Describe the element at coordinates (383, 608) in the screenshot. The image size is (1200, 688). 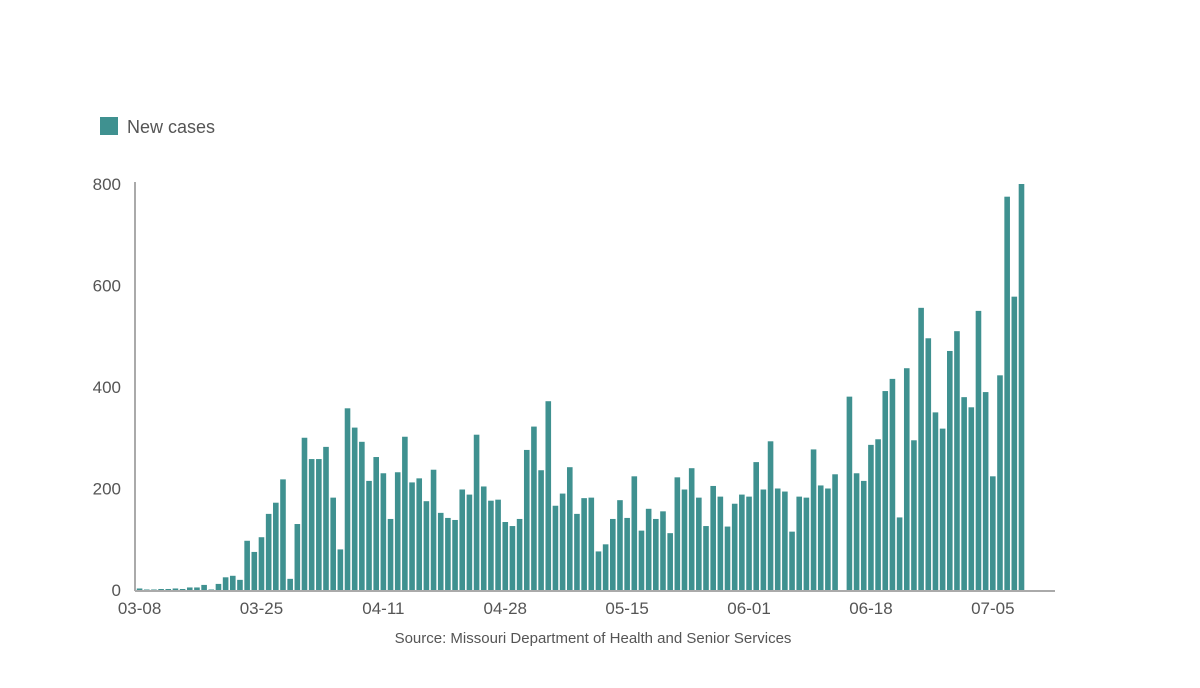
I see `x-tick-label: 04-11` at that location.